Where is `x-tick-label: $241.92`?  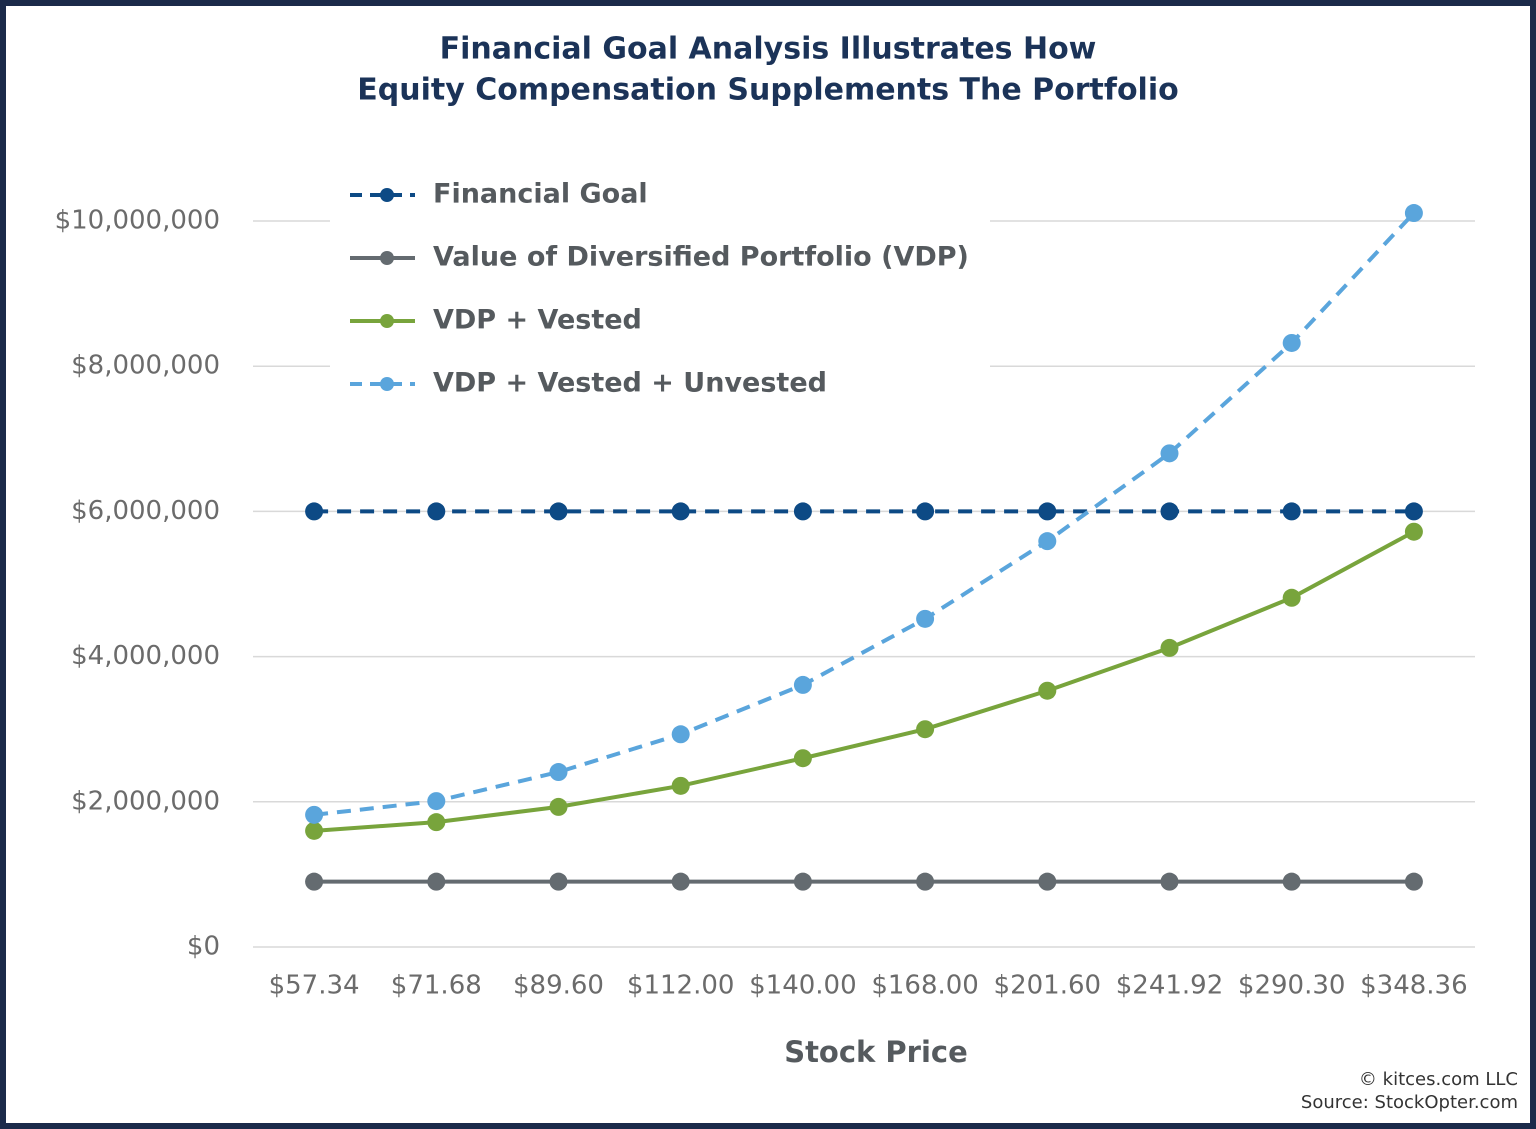
x-tick-label: $241.92 is located at coordinates (1170, 986).